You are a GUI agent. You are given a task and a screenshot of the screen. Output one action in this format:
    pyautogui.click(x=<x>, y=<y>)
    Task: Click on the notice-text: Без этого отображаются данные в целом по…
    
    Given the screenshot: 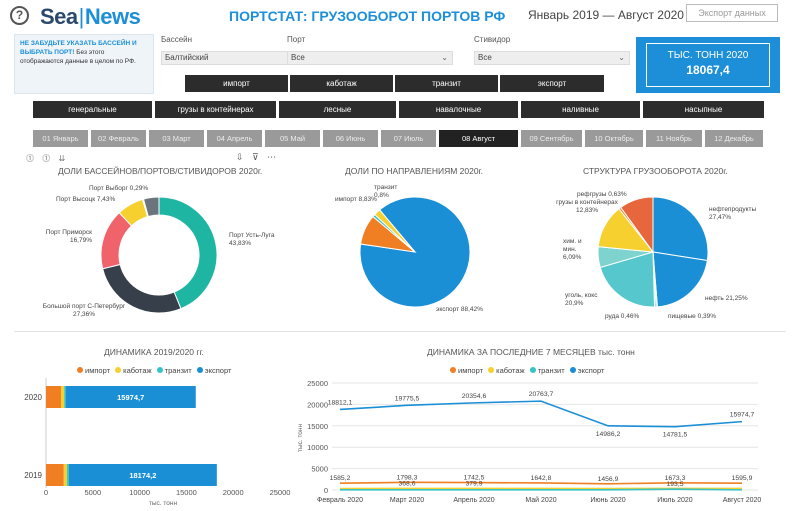 What is the action you would take?
    pyautogui.click(x=78, y=57)
    